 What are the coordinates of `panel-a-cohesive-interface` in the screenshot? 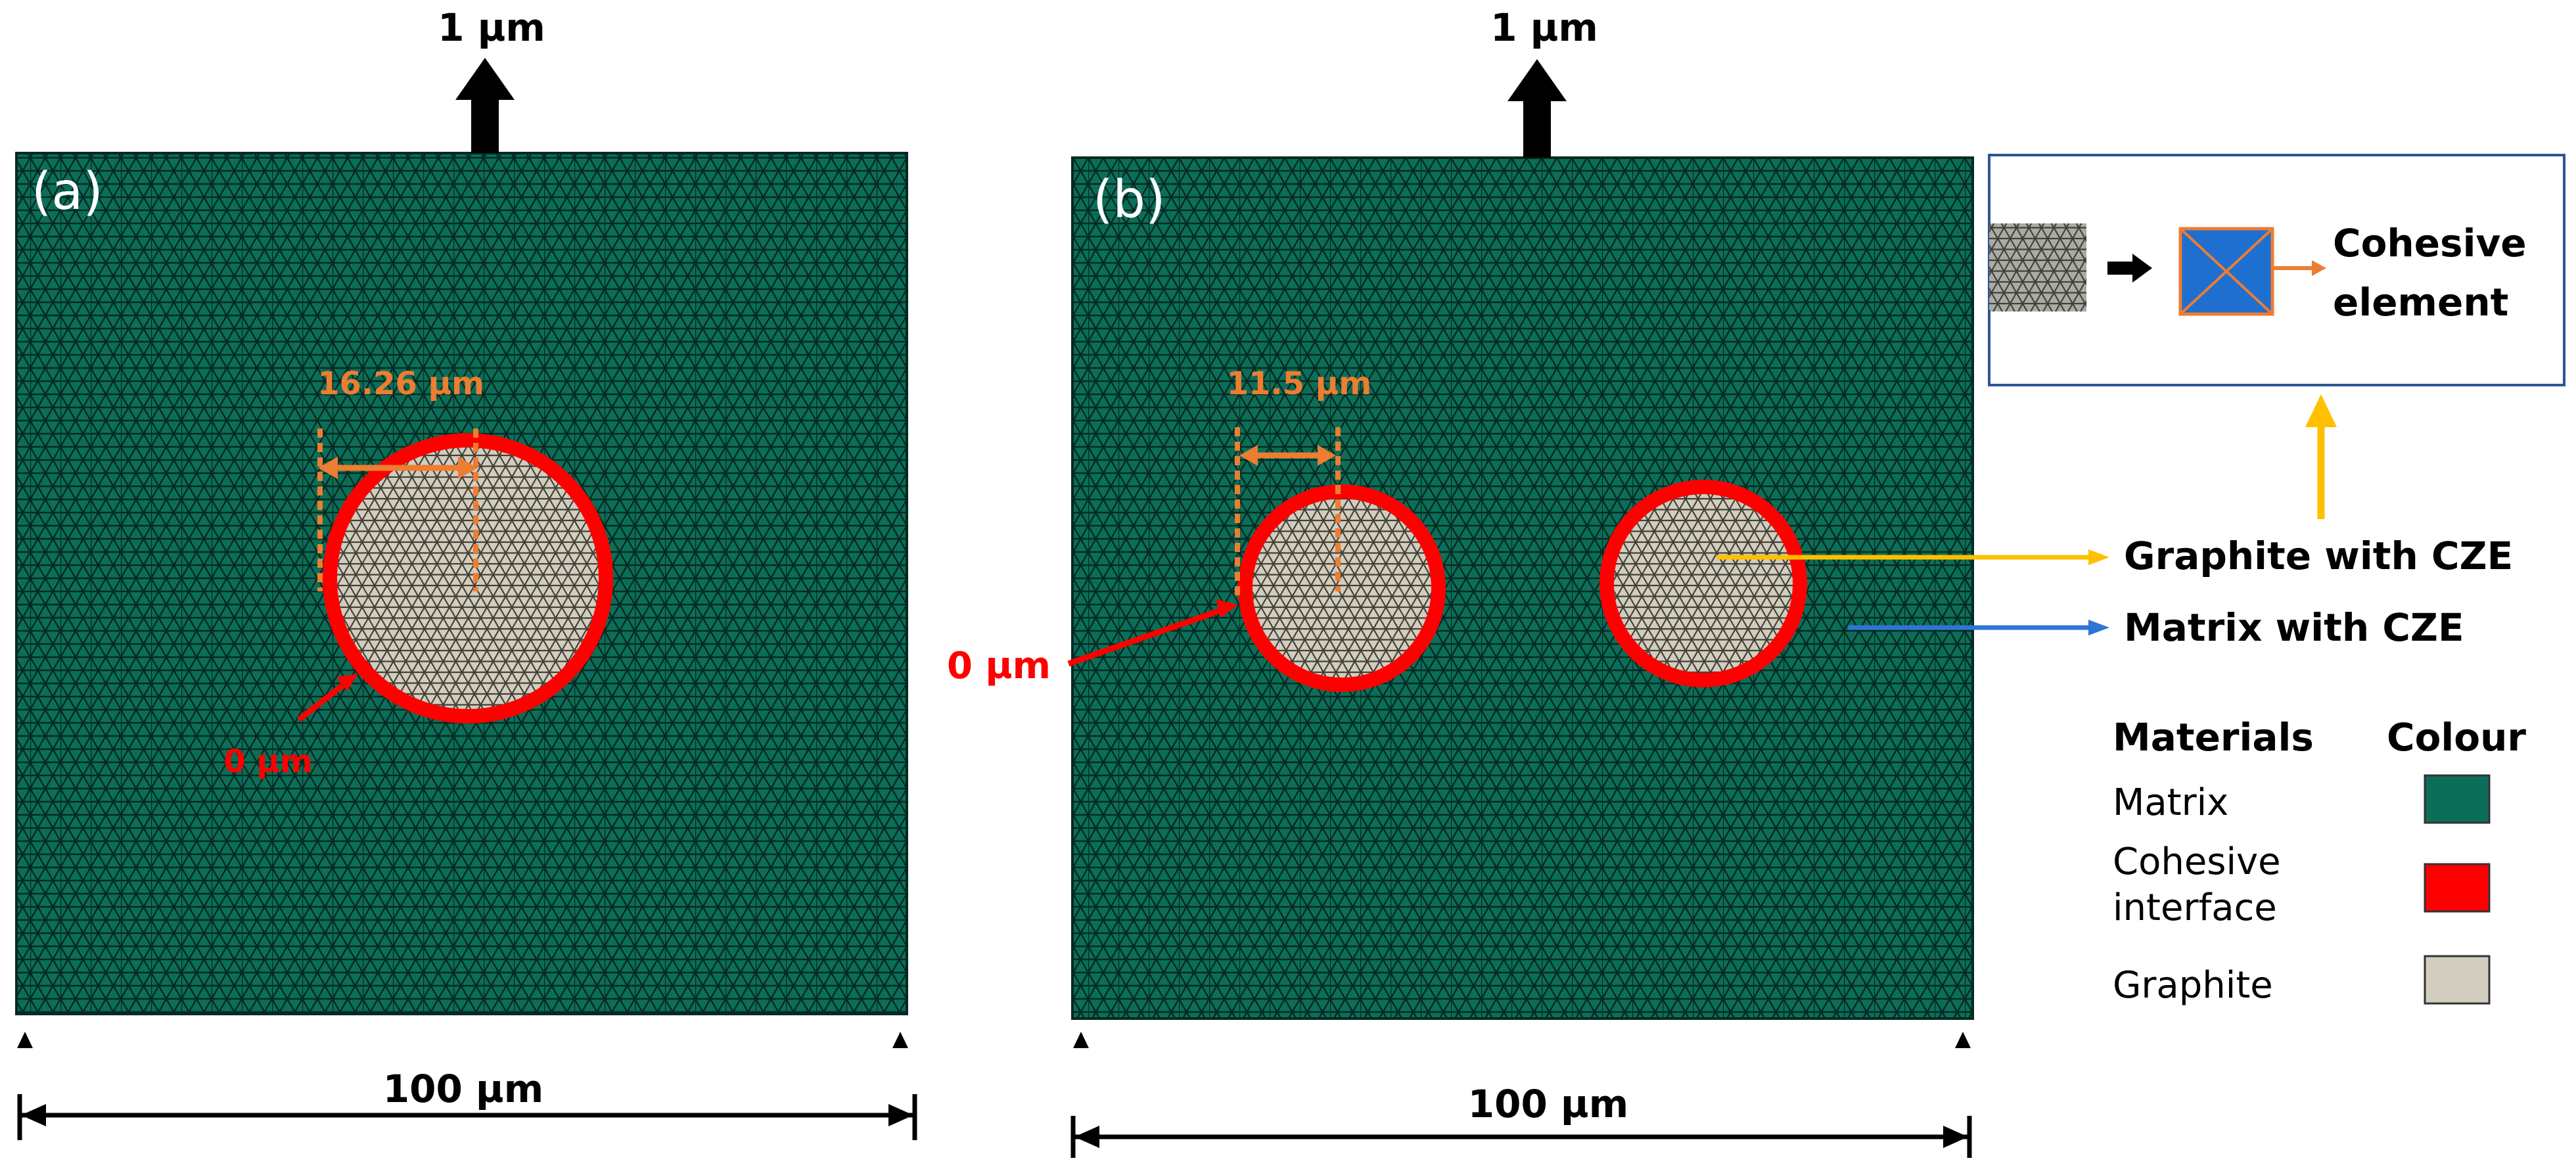 It's located at (468, 578).